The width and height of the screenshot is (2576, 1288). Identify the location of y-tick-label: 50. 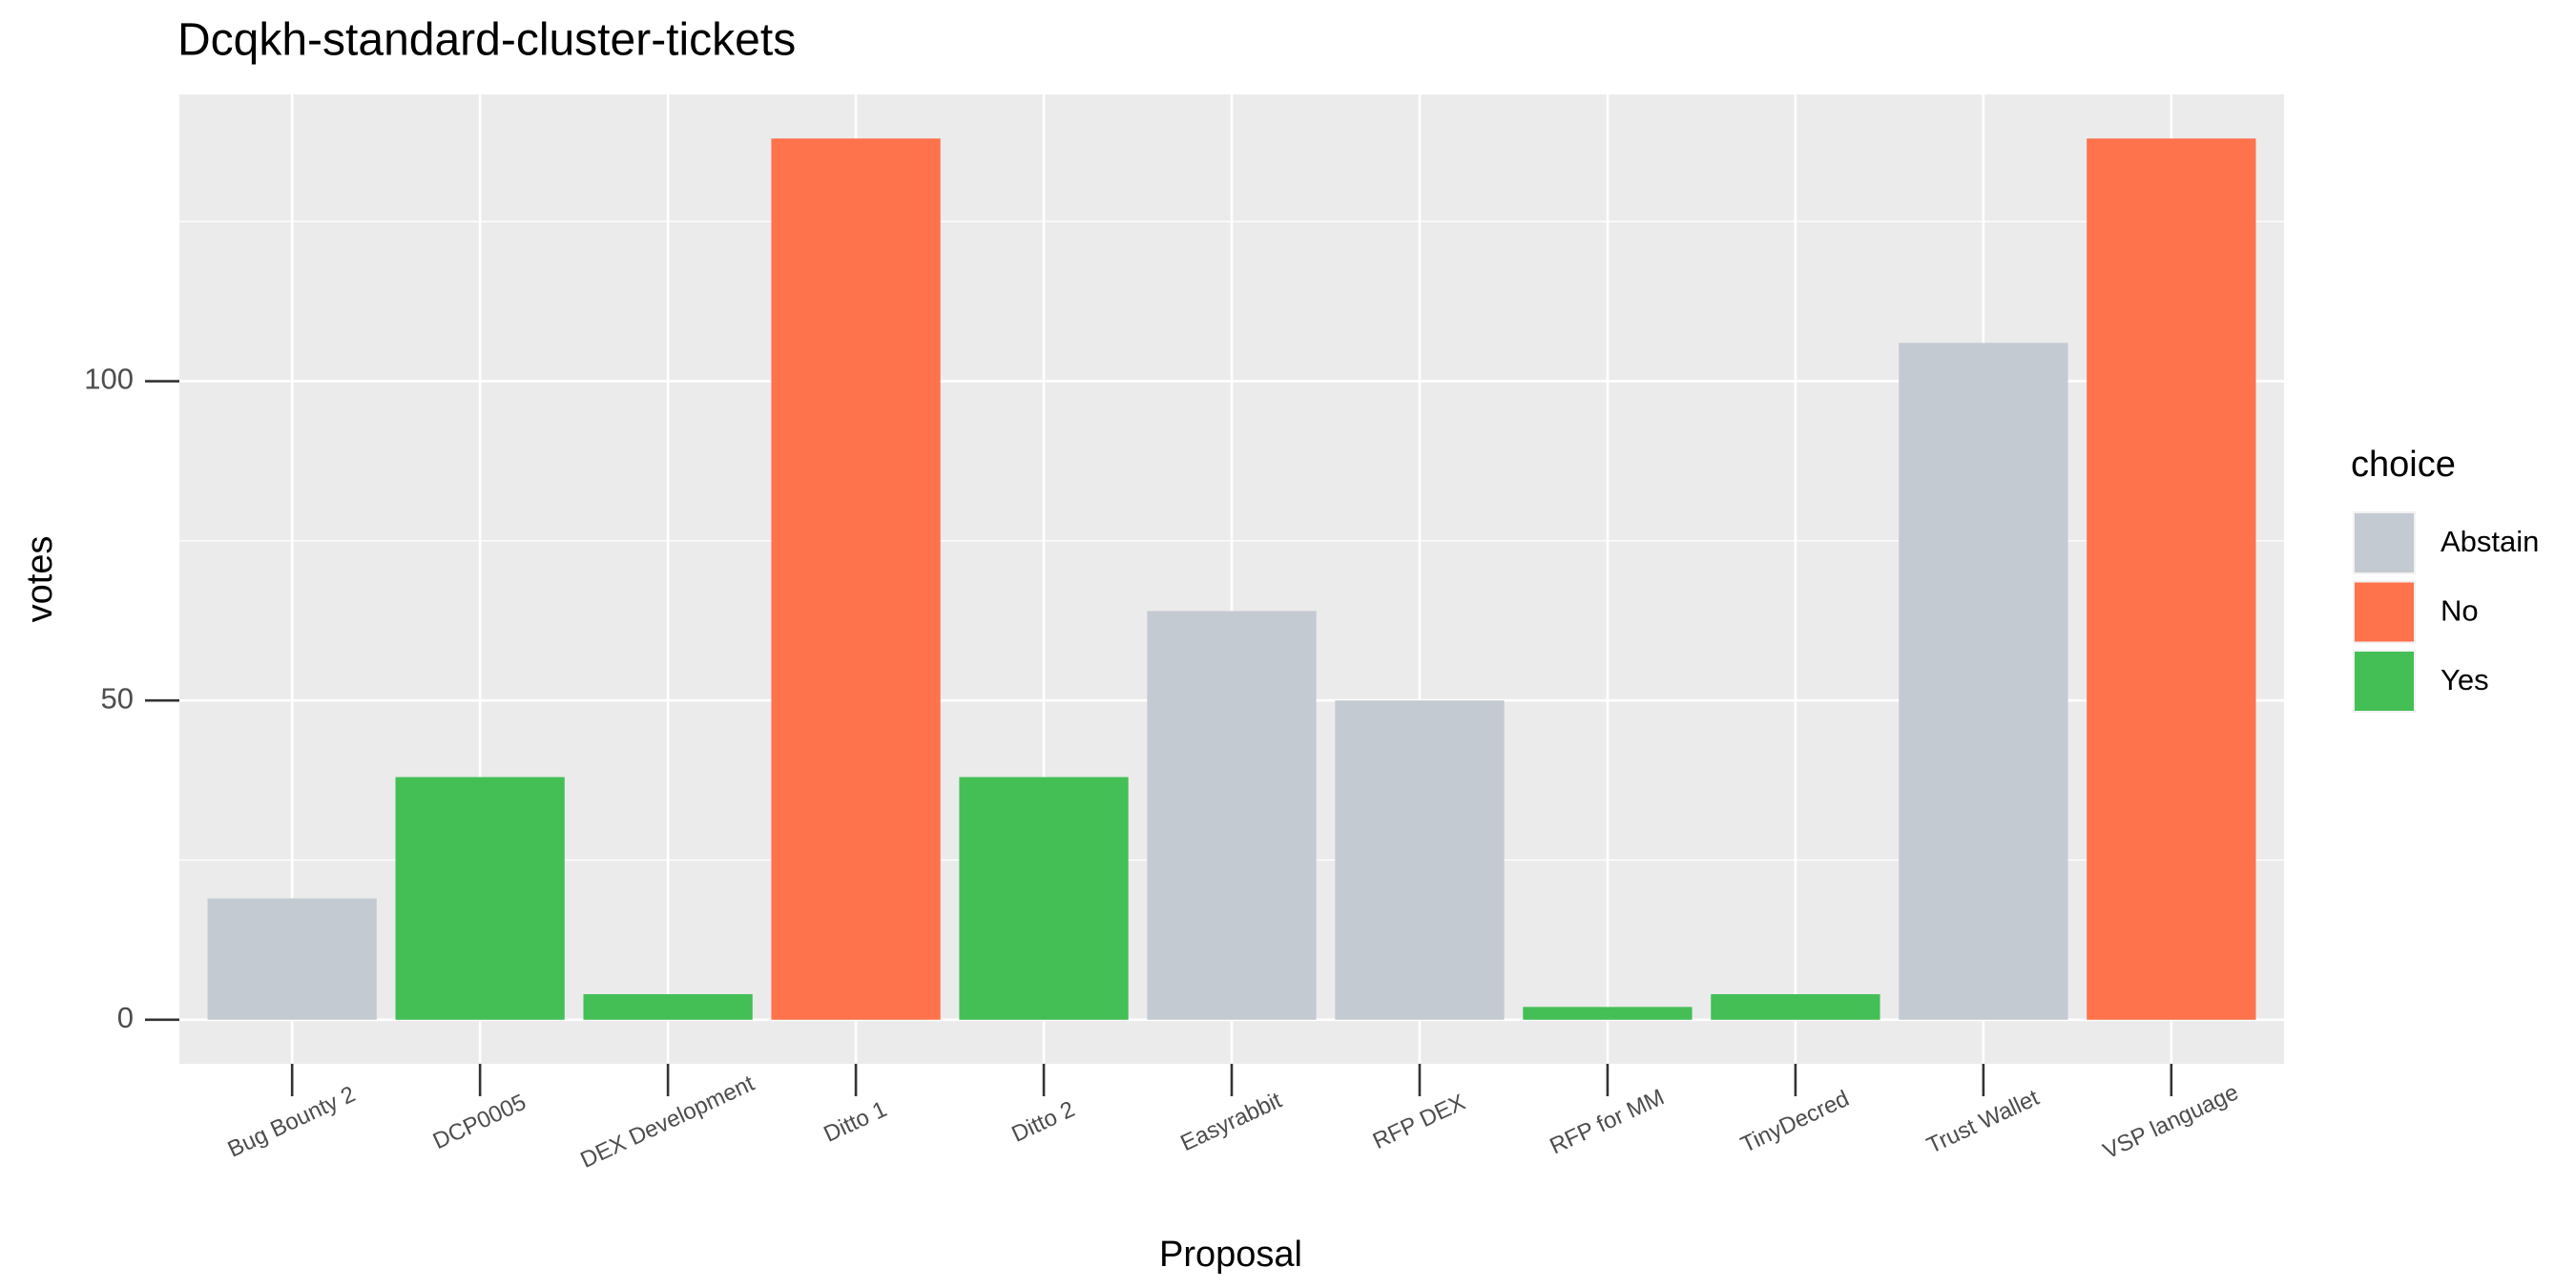
(117, 698).